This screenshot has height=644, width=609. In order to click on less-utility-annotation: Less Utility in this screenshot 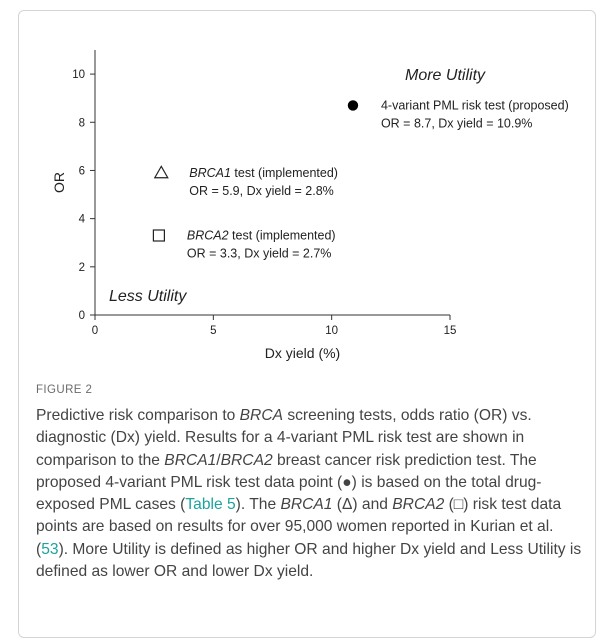, I will do `click(148, 296)`.